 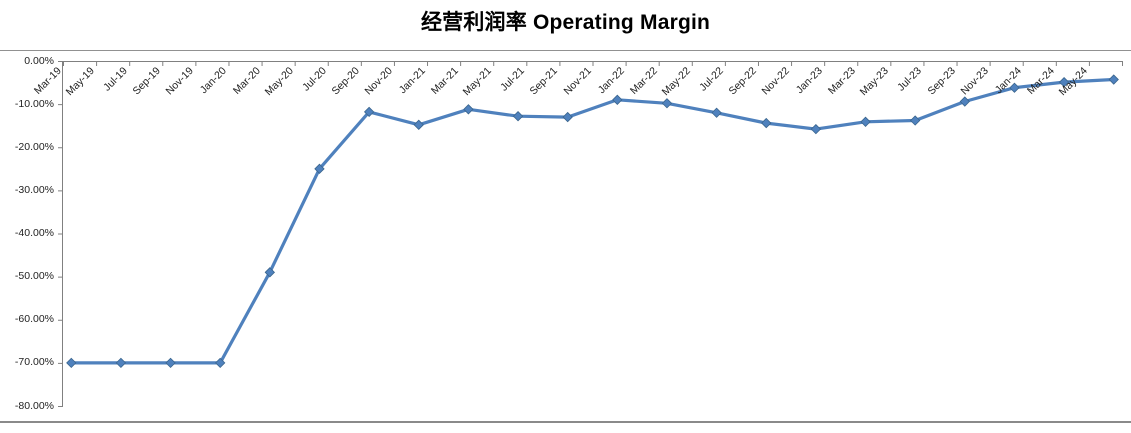 What do you see at coordinates (565, 50) in the screenshot?
I see `title-divider-line` at bounding box center [565, 50].